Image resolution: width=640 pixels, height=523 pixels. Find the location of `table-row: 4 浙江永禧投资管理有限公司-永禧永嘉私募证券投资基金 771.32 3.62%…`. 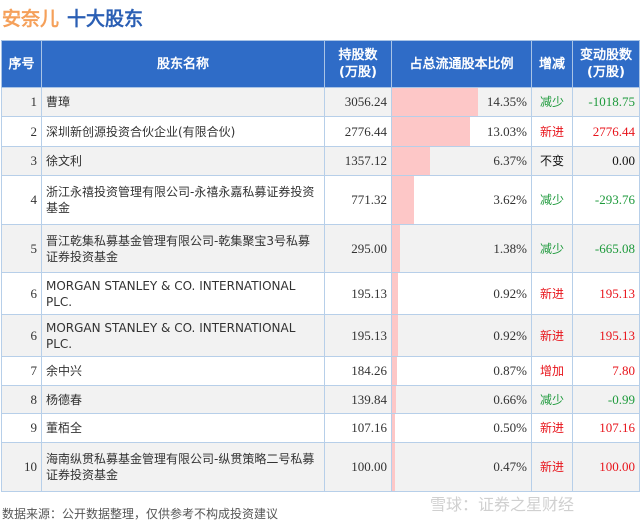

table-row: 4 浙江永禧投资管理有限公司-永禧永嘉私募证券投资基金 771.32 3.62%… is located at coordinates (320, 200).